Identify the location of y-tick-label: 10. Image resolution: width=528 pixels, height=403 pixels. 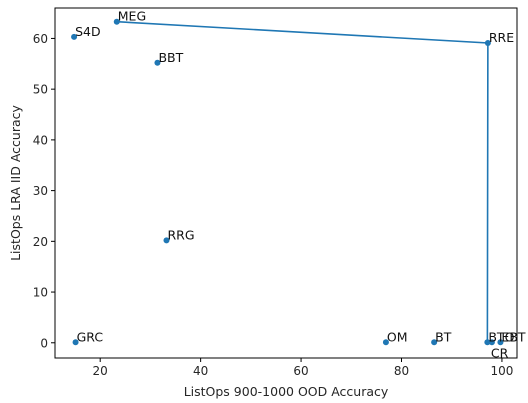
(40, 293).